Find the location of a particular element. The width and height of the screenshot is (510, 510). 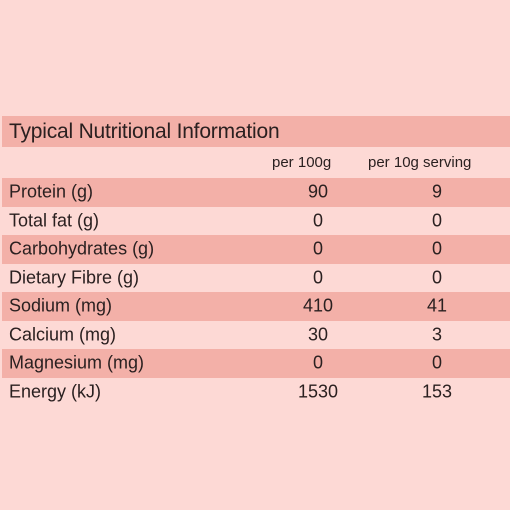

table-row-carbohydrates: Carbohydrates (g) 0 0 is located at coordinates (256, 249).